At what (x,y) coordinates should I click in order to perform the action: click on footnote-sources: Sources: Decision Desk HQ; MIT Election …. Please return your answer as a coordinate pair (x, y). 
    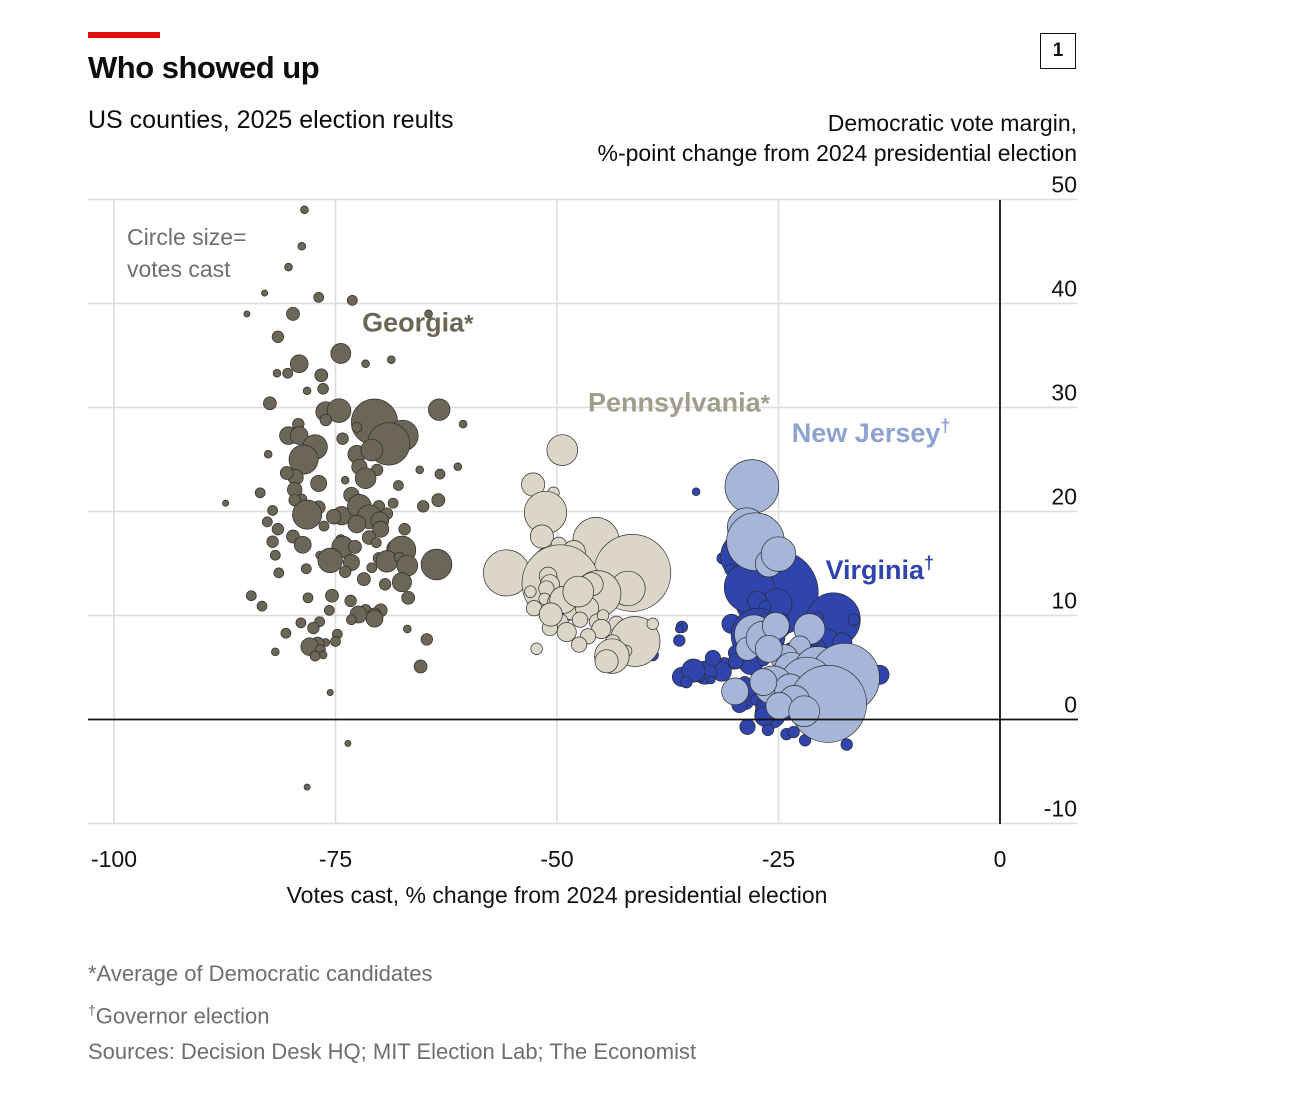
    Looking at the image, I should click on (392, 1052).